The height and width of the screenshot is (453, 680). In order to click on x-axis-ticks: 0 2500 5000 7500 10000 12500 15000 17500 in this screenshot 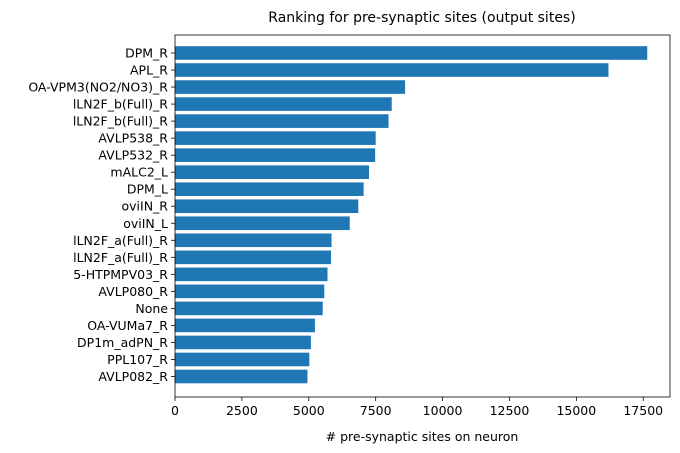, I will do `click(417, 407)`.